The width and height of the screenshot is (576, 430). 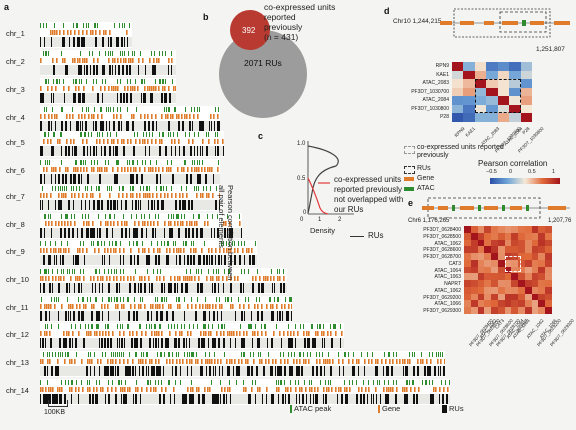 I want to click on chr-label-14: chr_14, so click(x=17, y=390).